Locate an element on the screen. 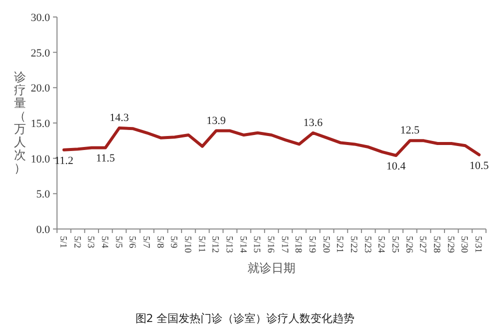  x-tick-label: 5/4 is located at coordinates (103, 242).